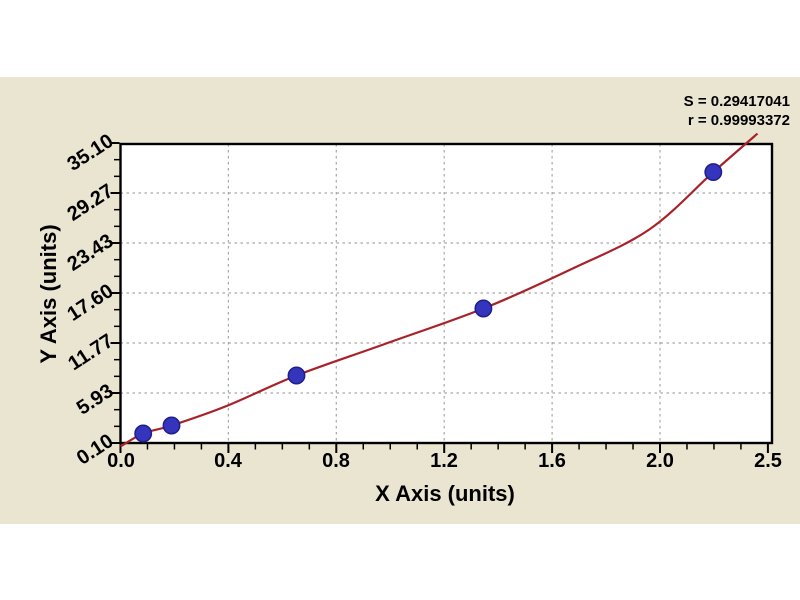  I want to click on fit-statistics: S = 0.29417041 r = 0.99993372, so click(737, 111).